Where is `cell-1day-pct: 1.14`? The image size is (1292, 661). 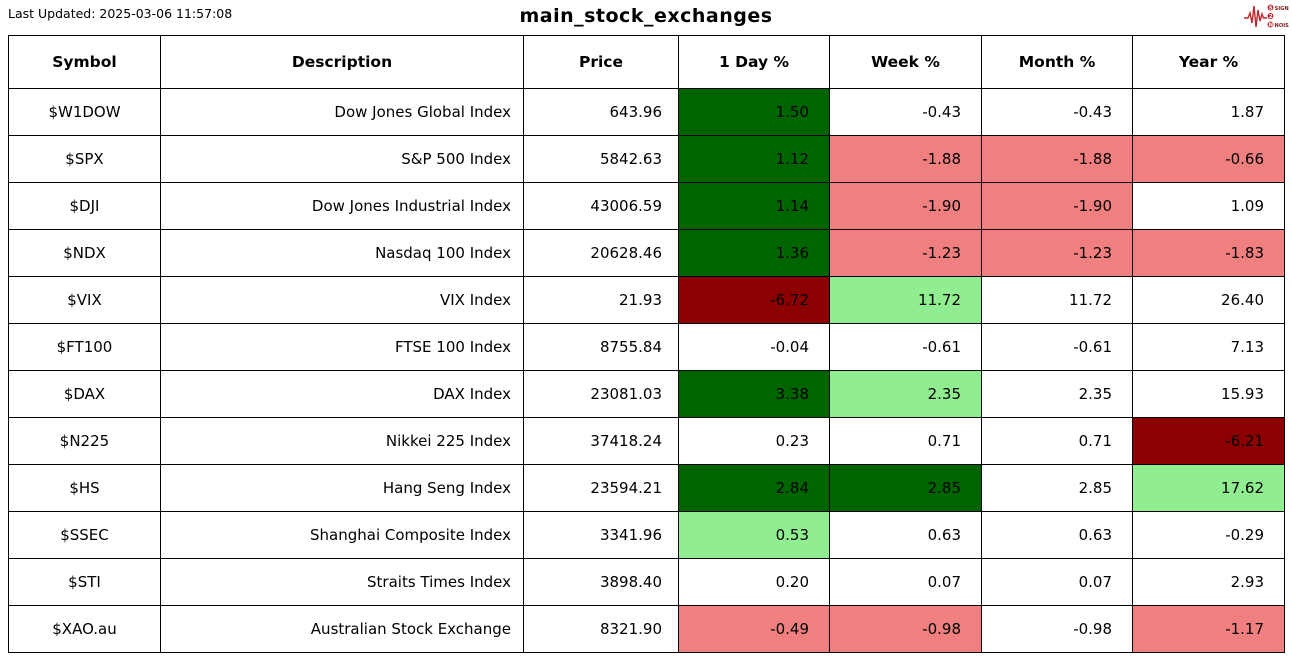 cell-1day-pct: 1.14 is located at coordinates (754, 206).